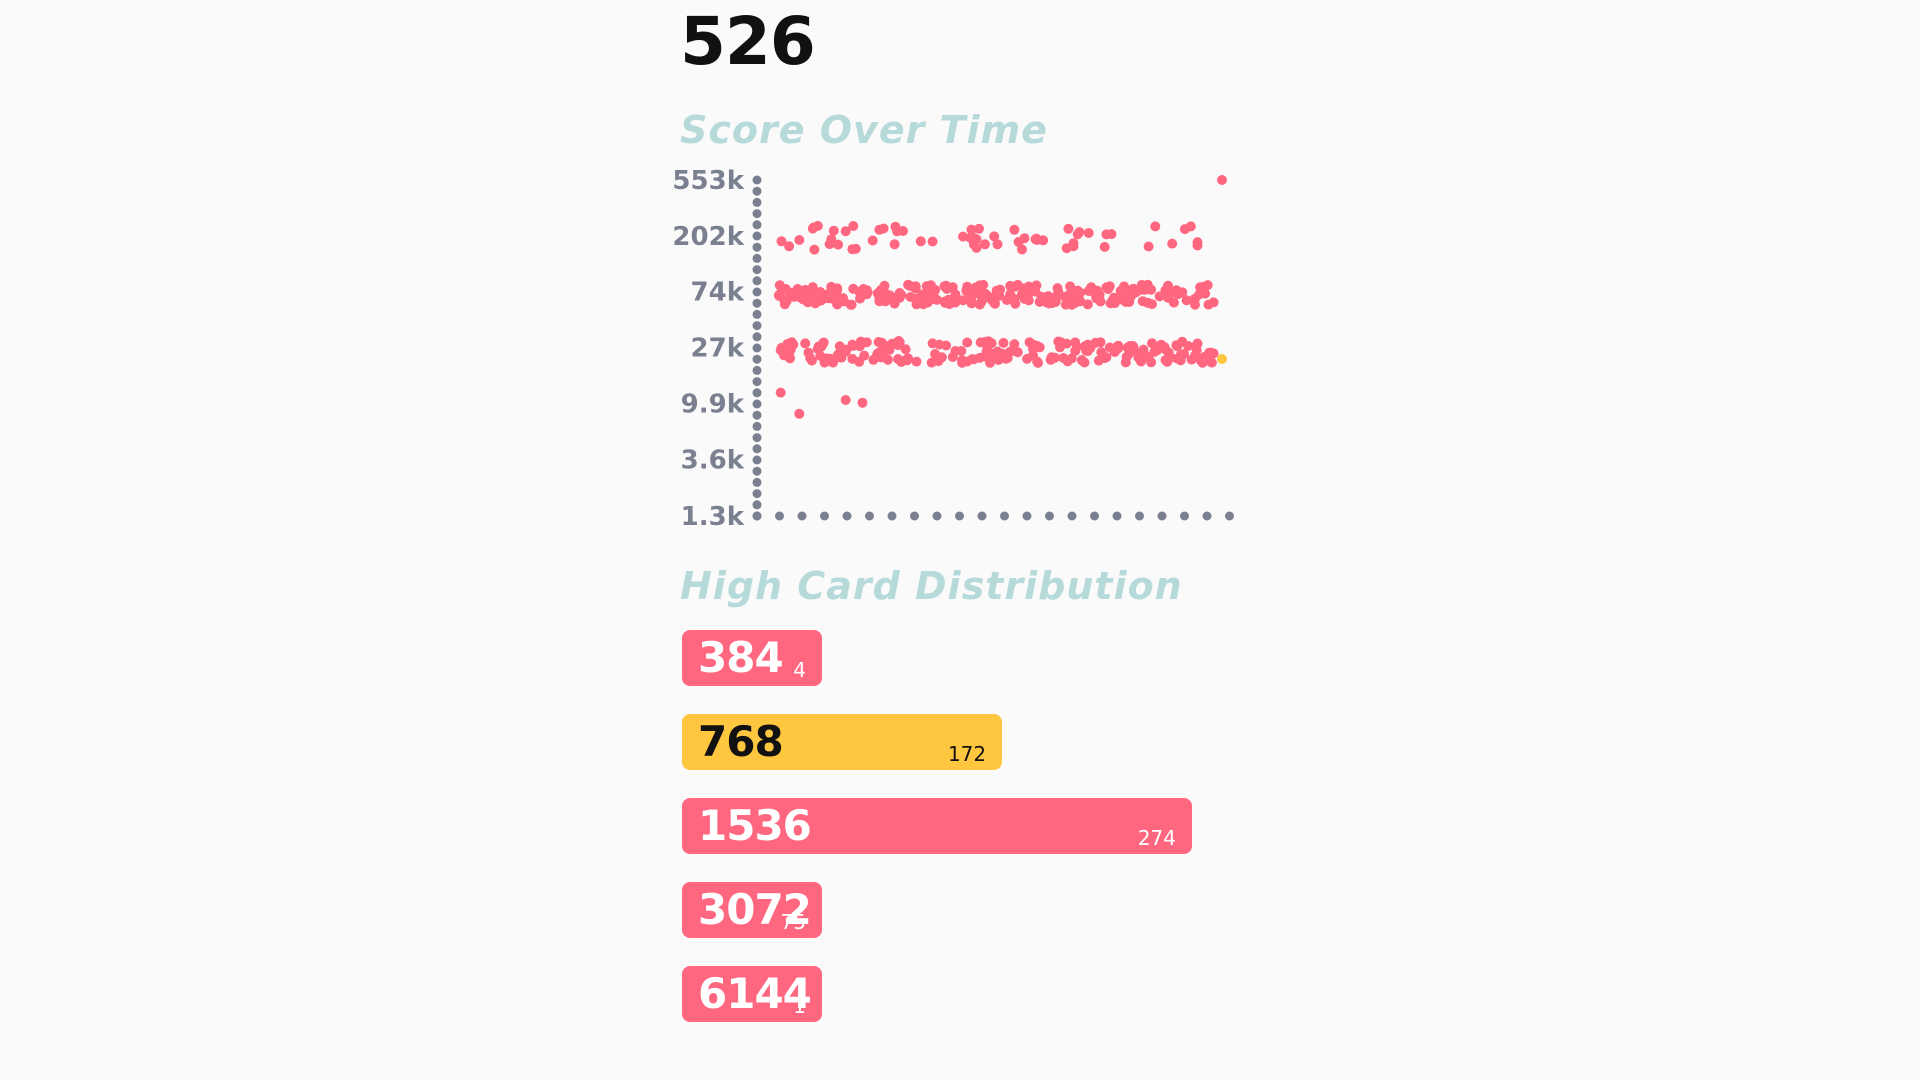 The image size is (1920, 1080). I want to click on bar-count: 274, so click(1156, 838).